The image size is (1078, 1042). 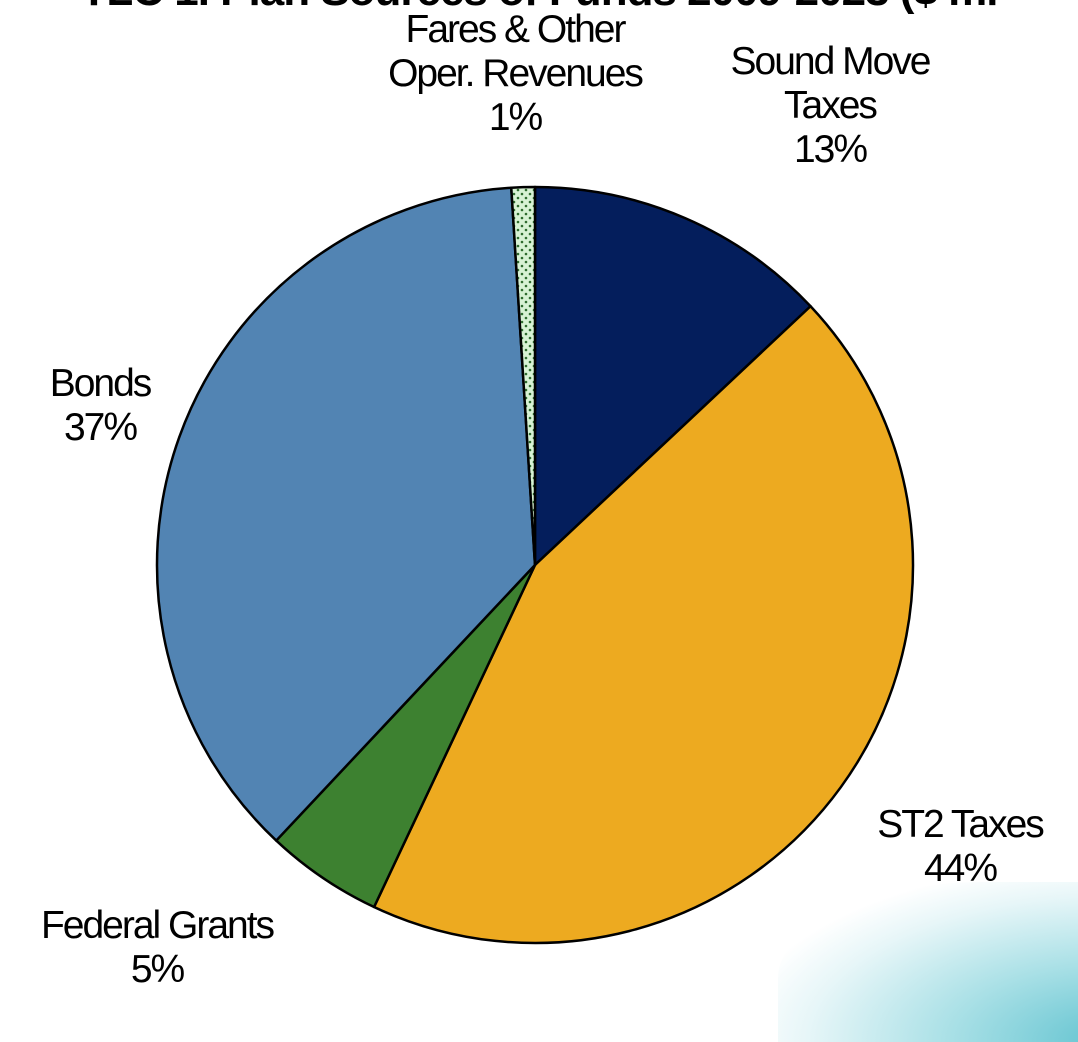 I want to click on slice-label-st2-taxes: ST2 Taxes 44%, so click(x=961, y=846).